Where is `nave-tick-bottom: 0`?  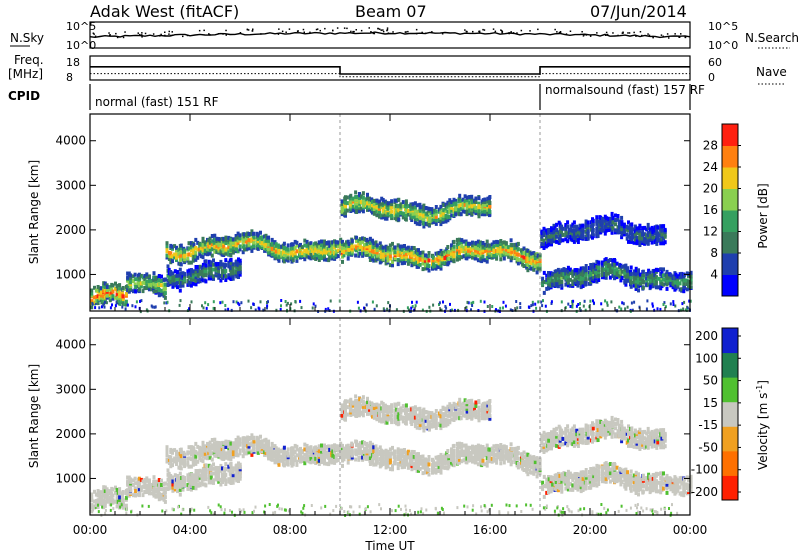 nave-tick-bottom: 0 is located at coordinates (711, 77).